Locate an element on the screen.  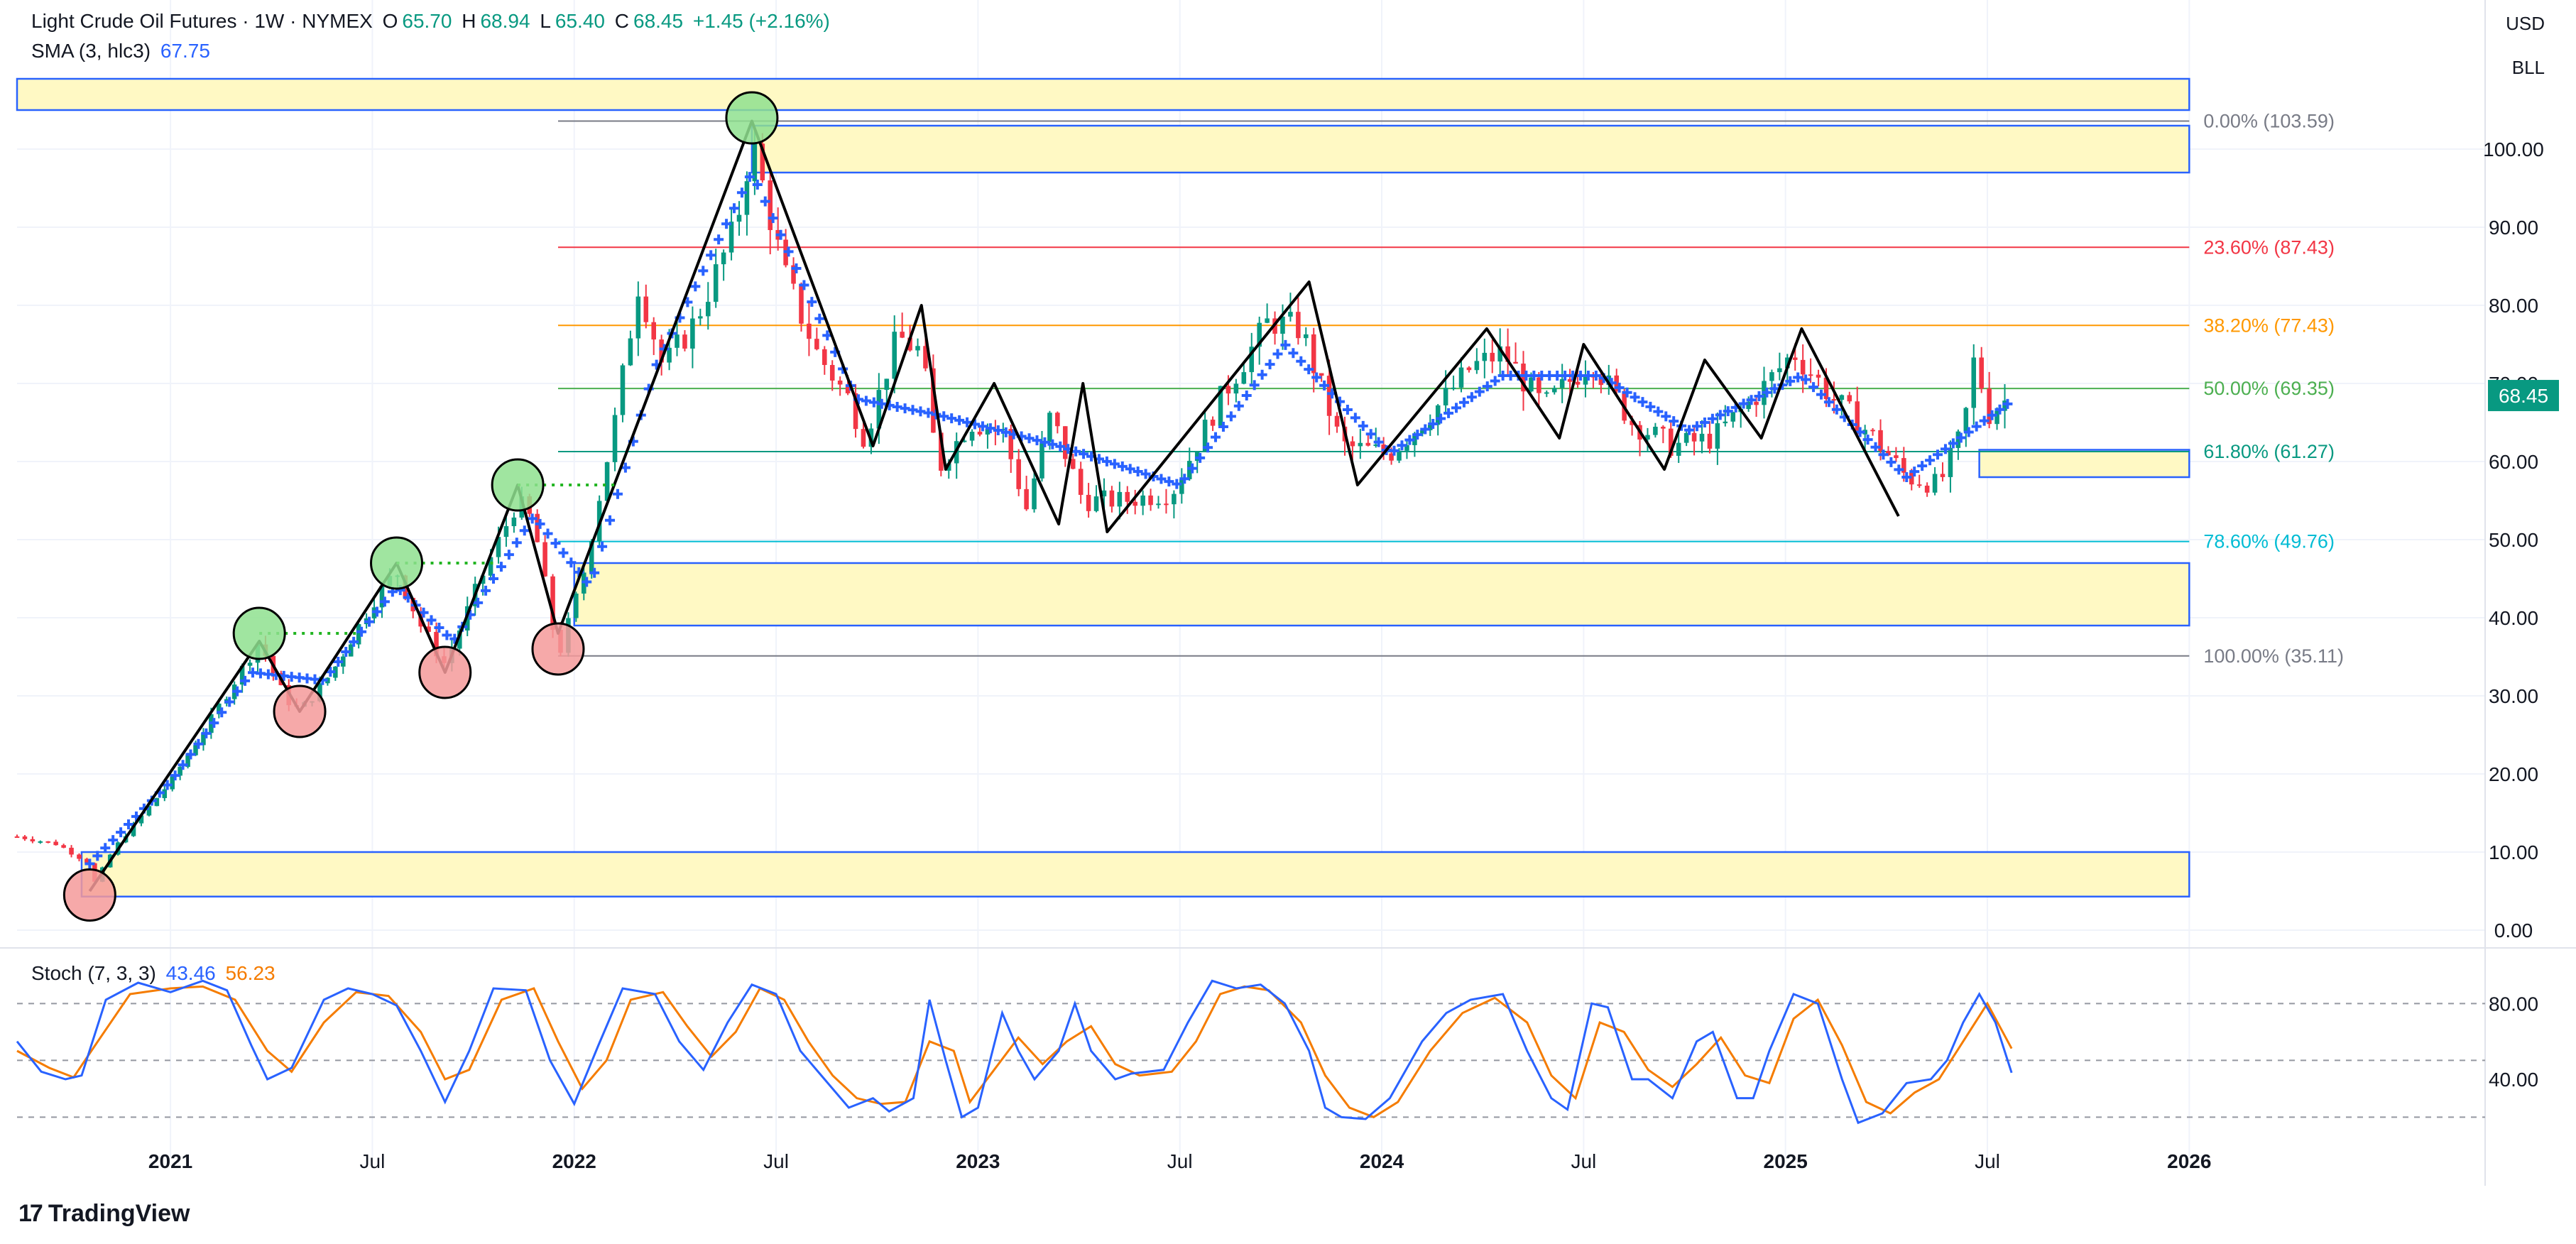
time-tick-label: 2021 is located at coordinates (170, 1161).